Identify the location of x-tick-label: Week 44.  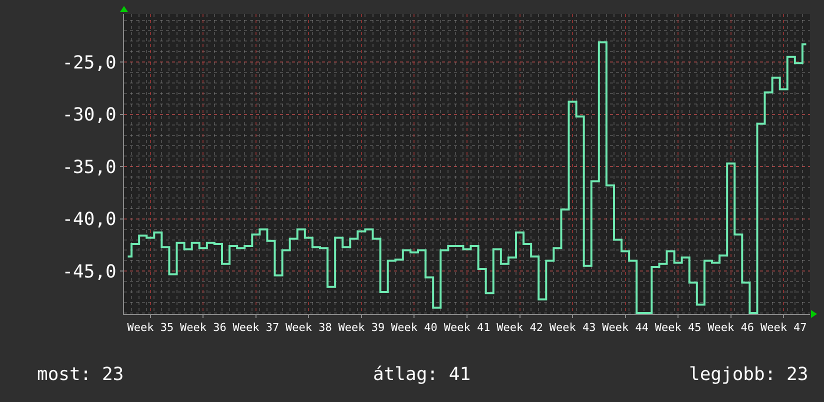
(625, 327).